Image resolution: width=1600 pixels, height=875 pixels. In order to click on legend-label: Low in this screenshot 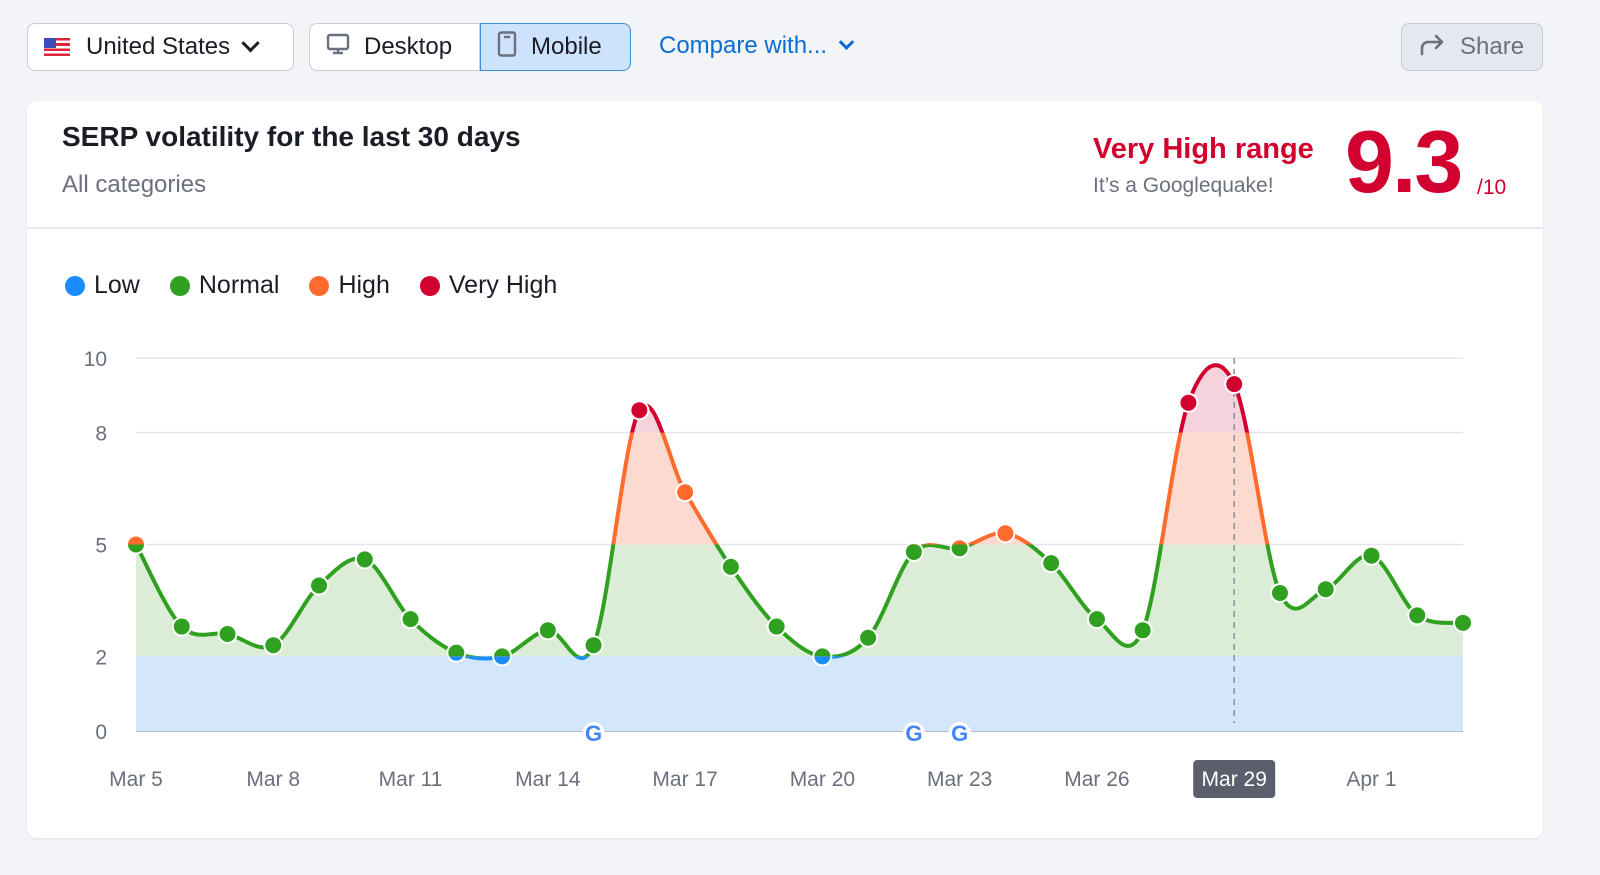, I will do `click(117, 285)`.